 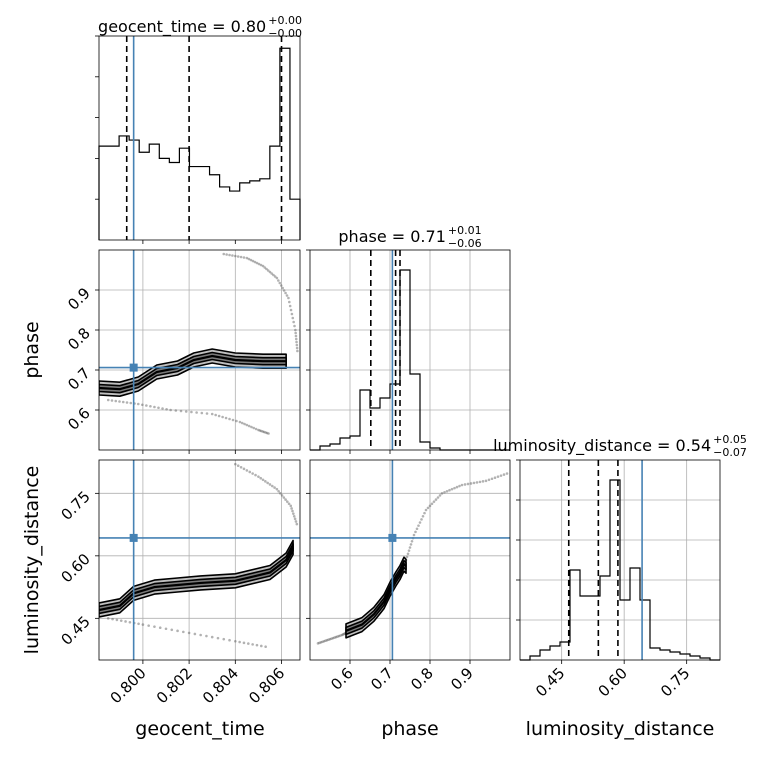 I want to click on x-tick-label: 0.60, so click(x=613, y=682).